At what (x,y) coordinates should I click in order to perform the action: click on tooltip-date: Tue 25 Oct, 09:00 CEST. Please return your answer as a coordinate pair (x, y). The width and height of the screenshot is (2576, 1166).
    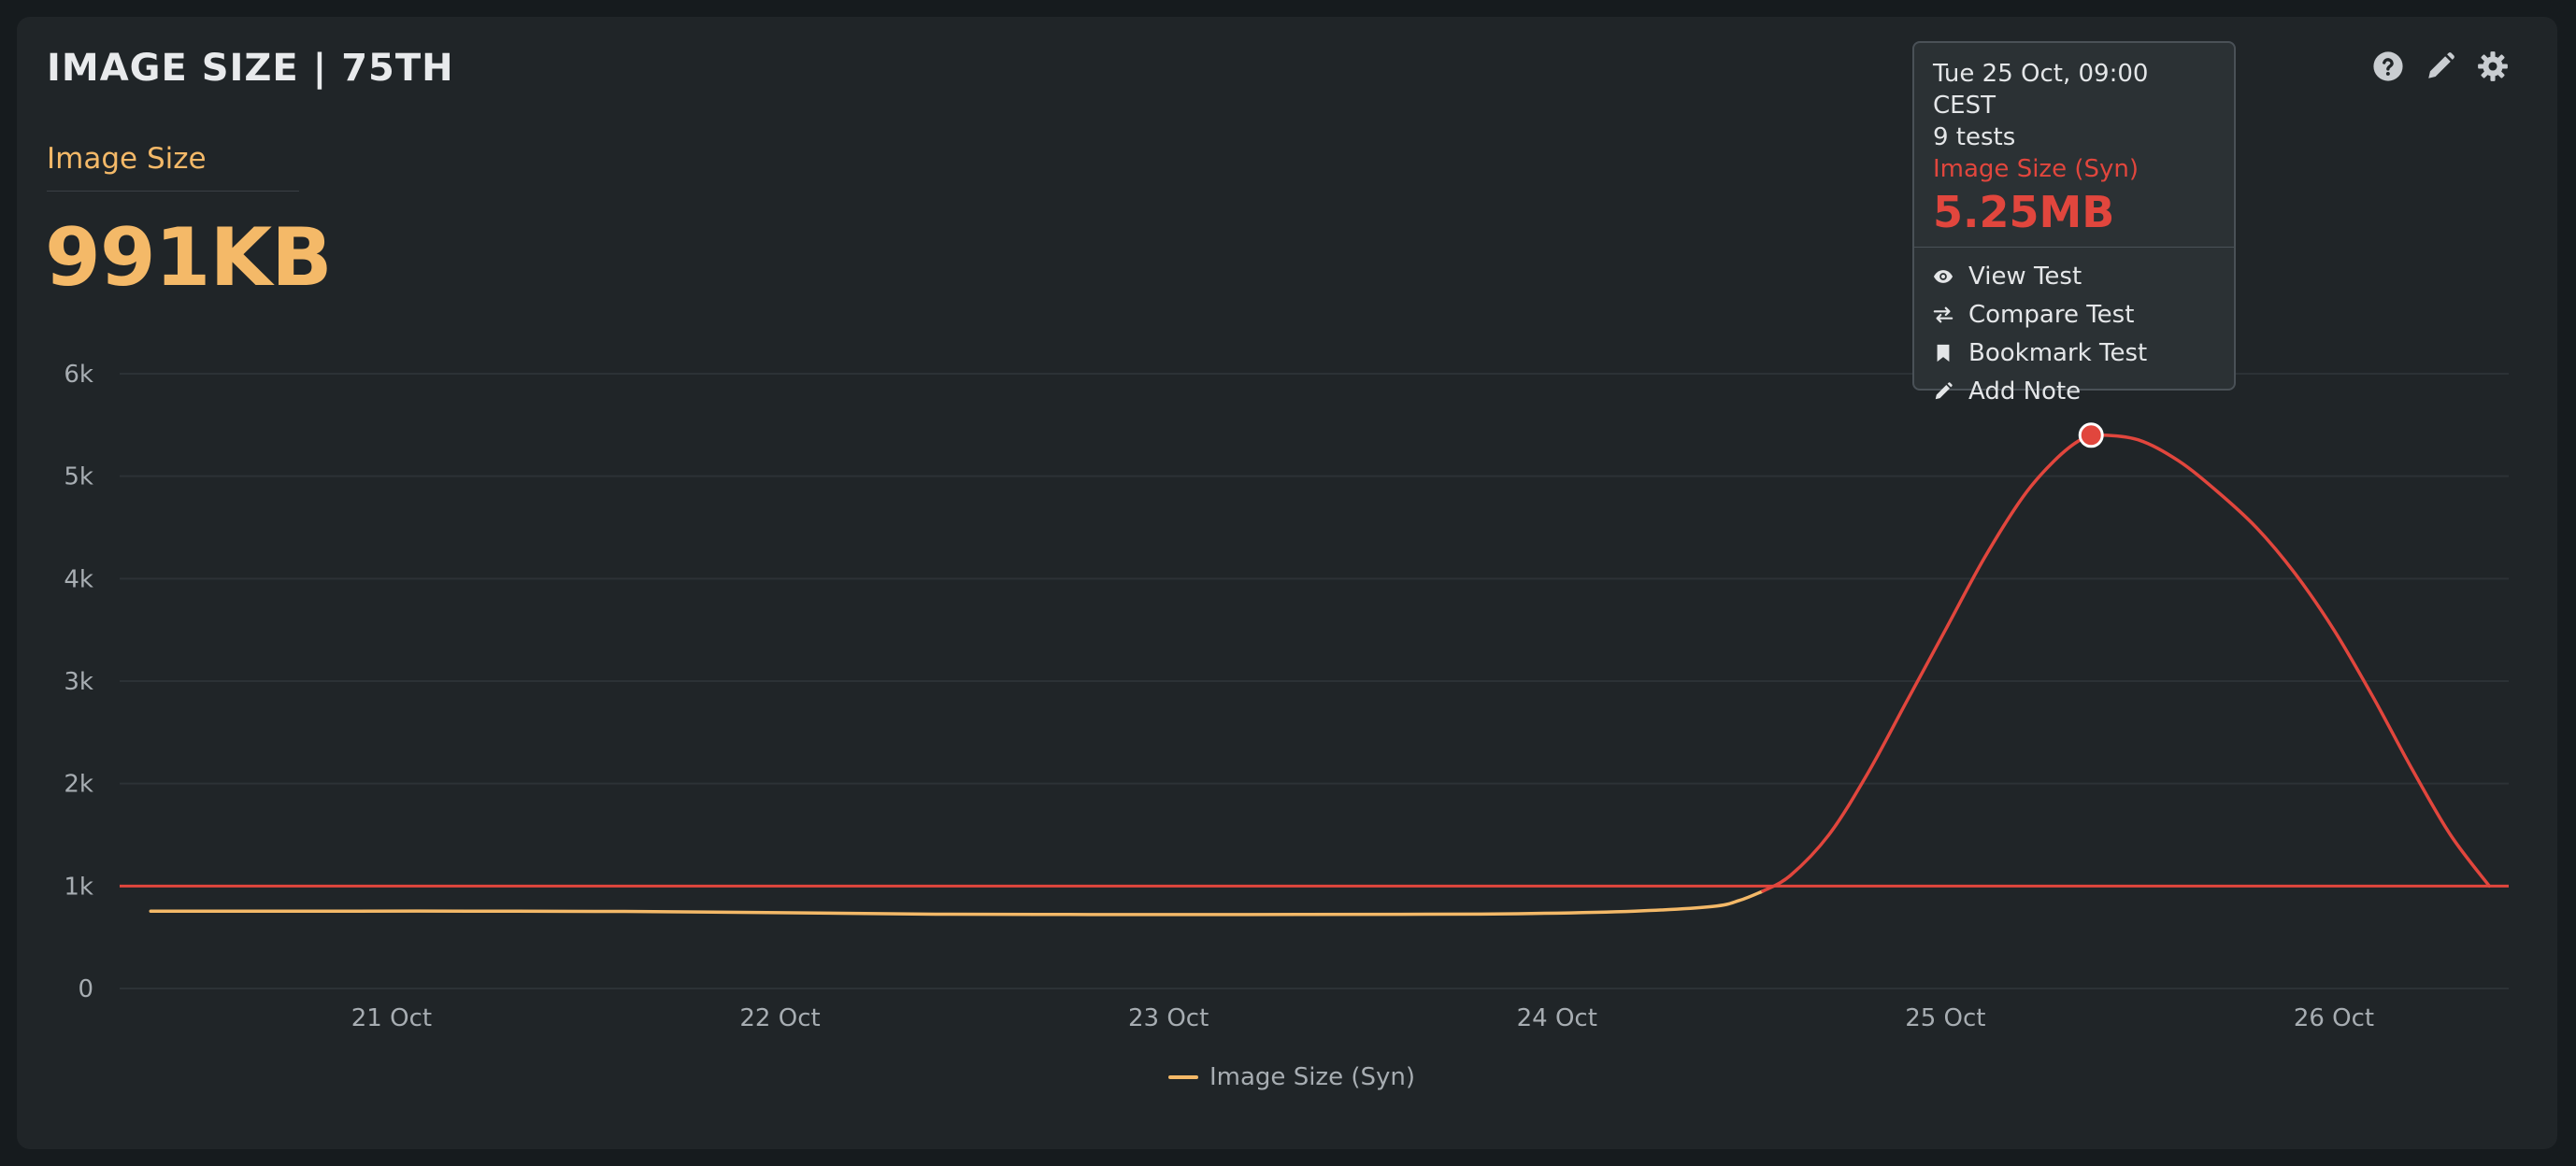
    Looking at the image, I should click on (2074, 89).